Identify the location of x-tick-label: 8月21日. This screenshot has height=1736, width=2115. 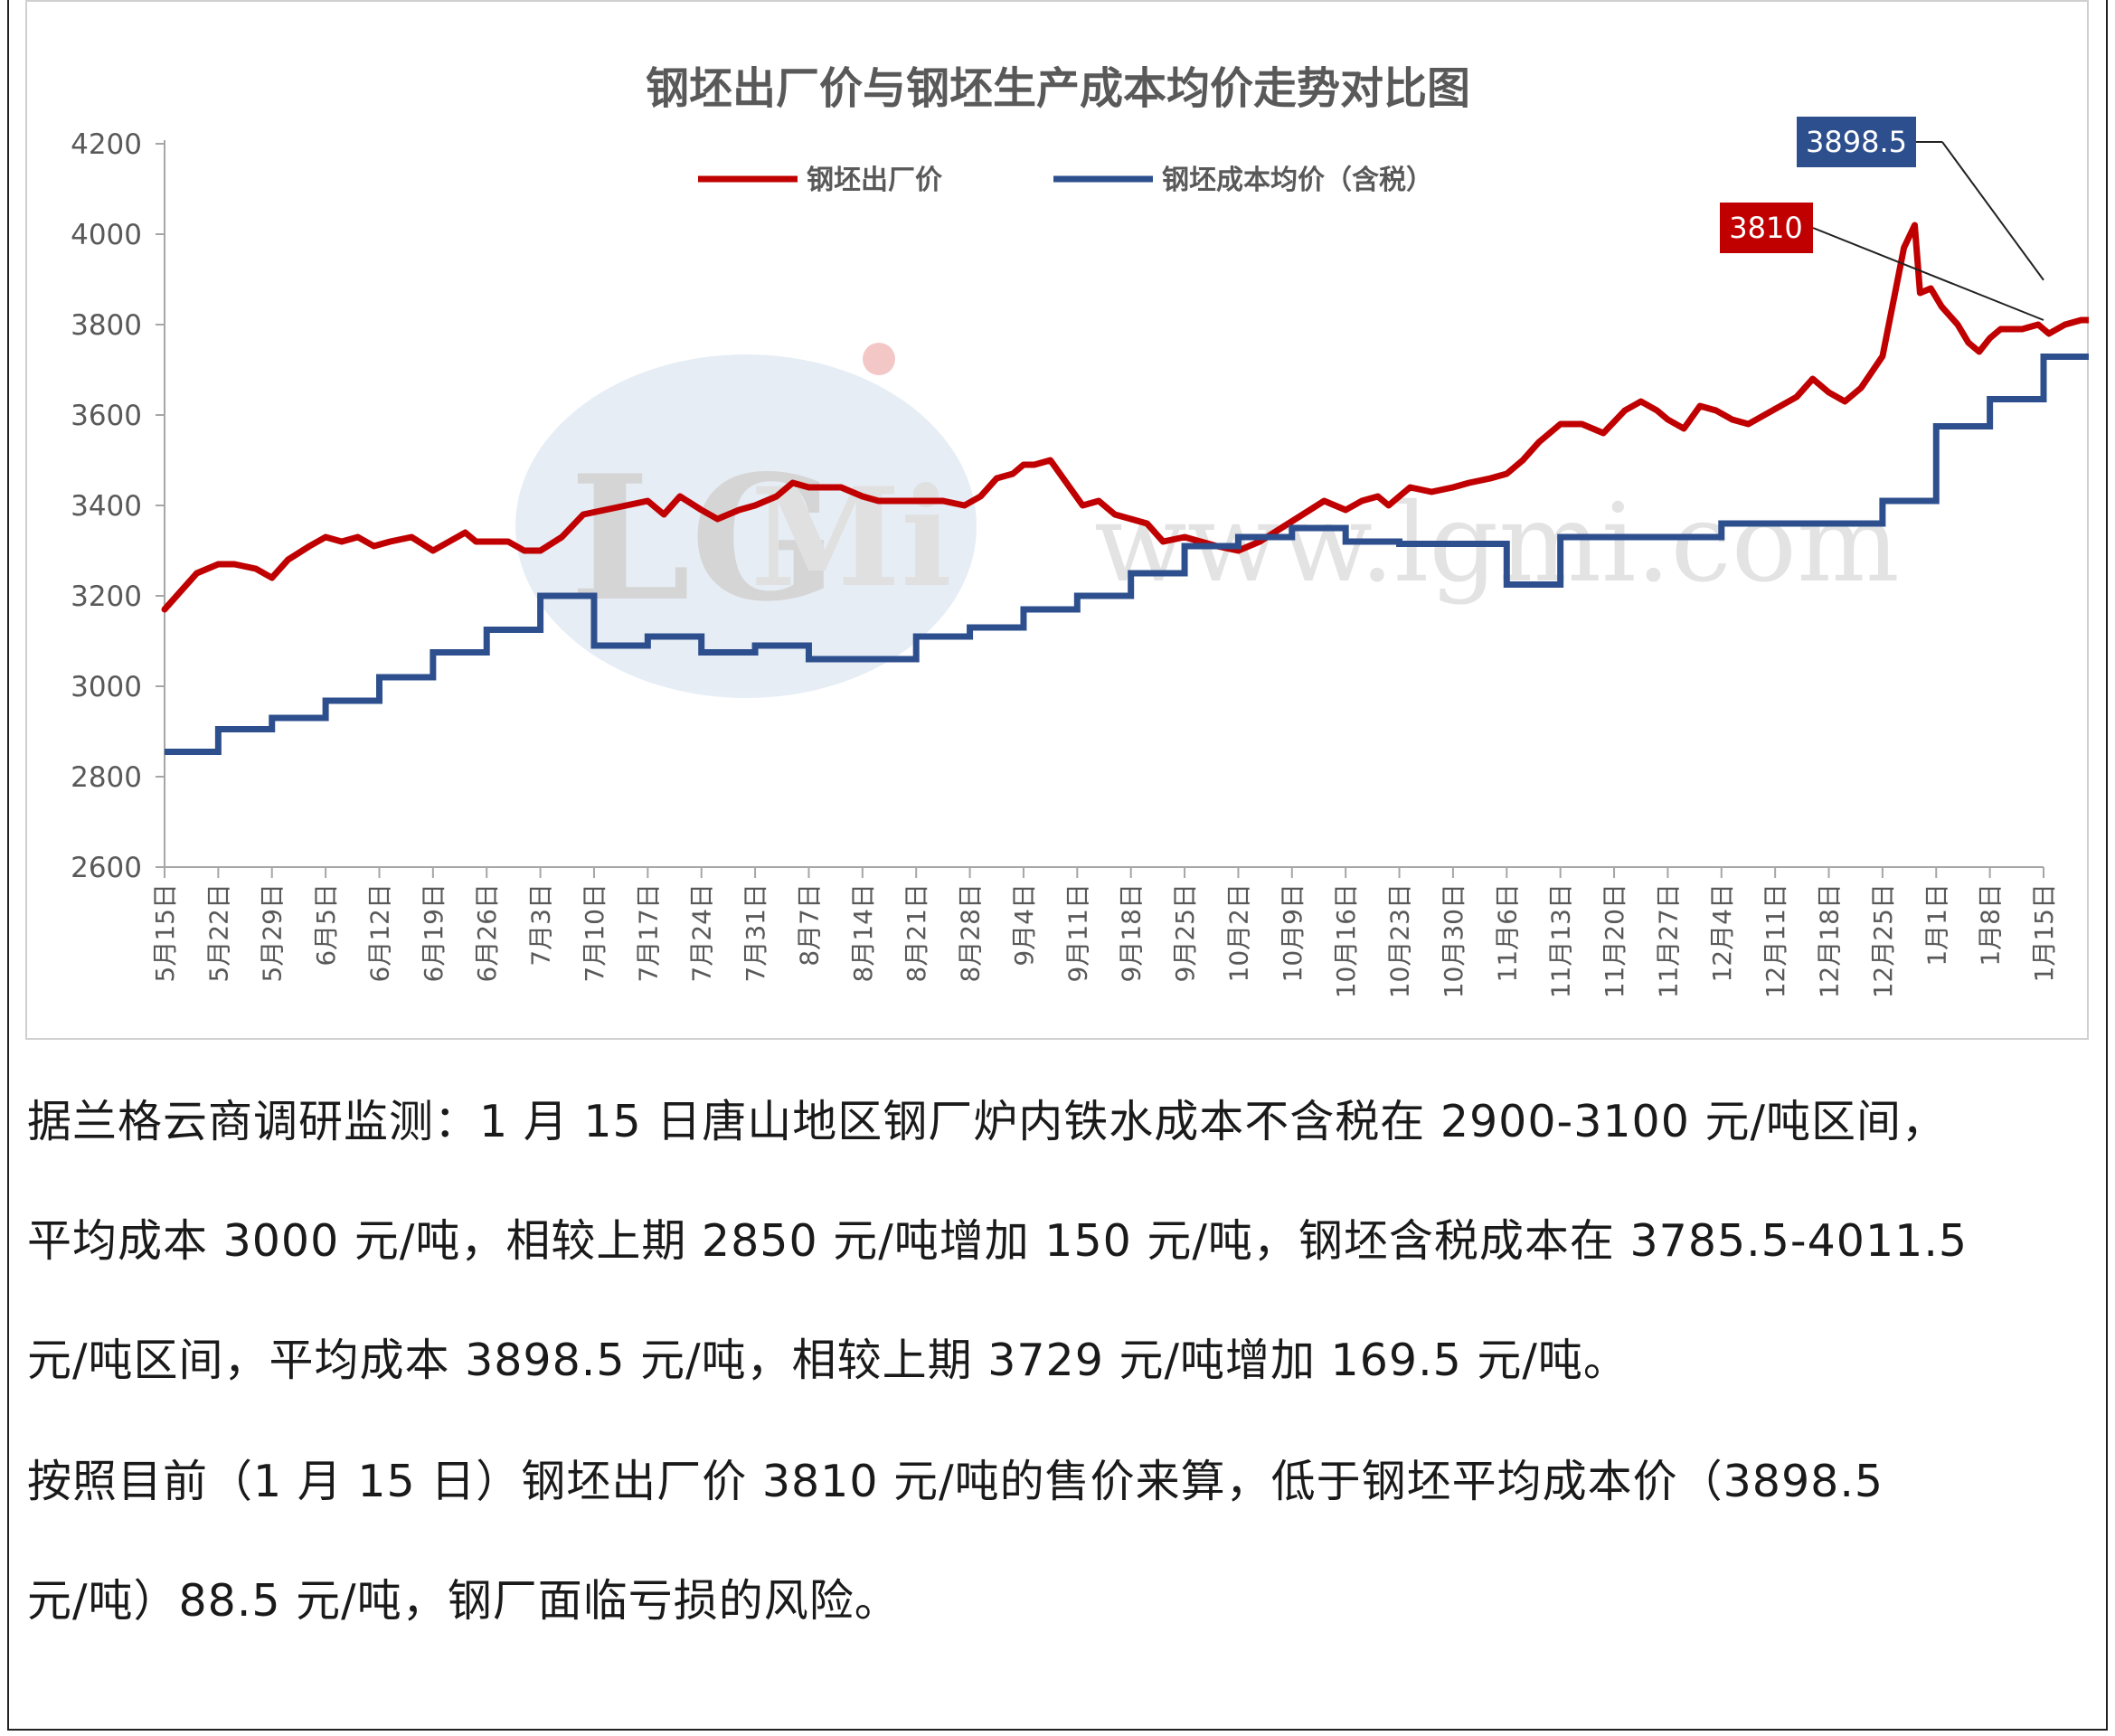
(916, 932).